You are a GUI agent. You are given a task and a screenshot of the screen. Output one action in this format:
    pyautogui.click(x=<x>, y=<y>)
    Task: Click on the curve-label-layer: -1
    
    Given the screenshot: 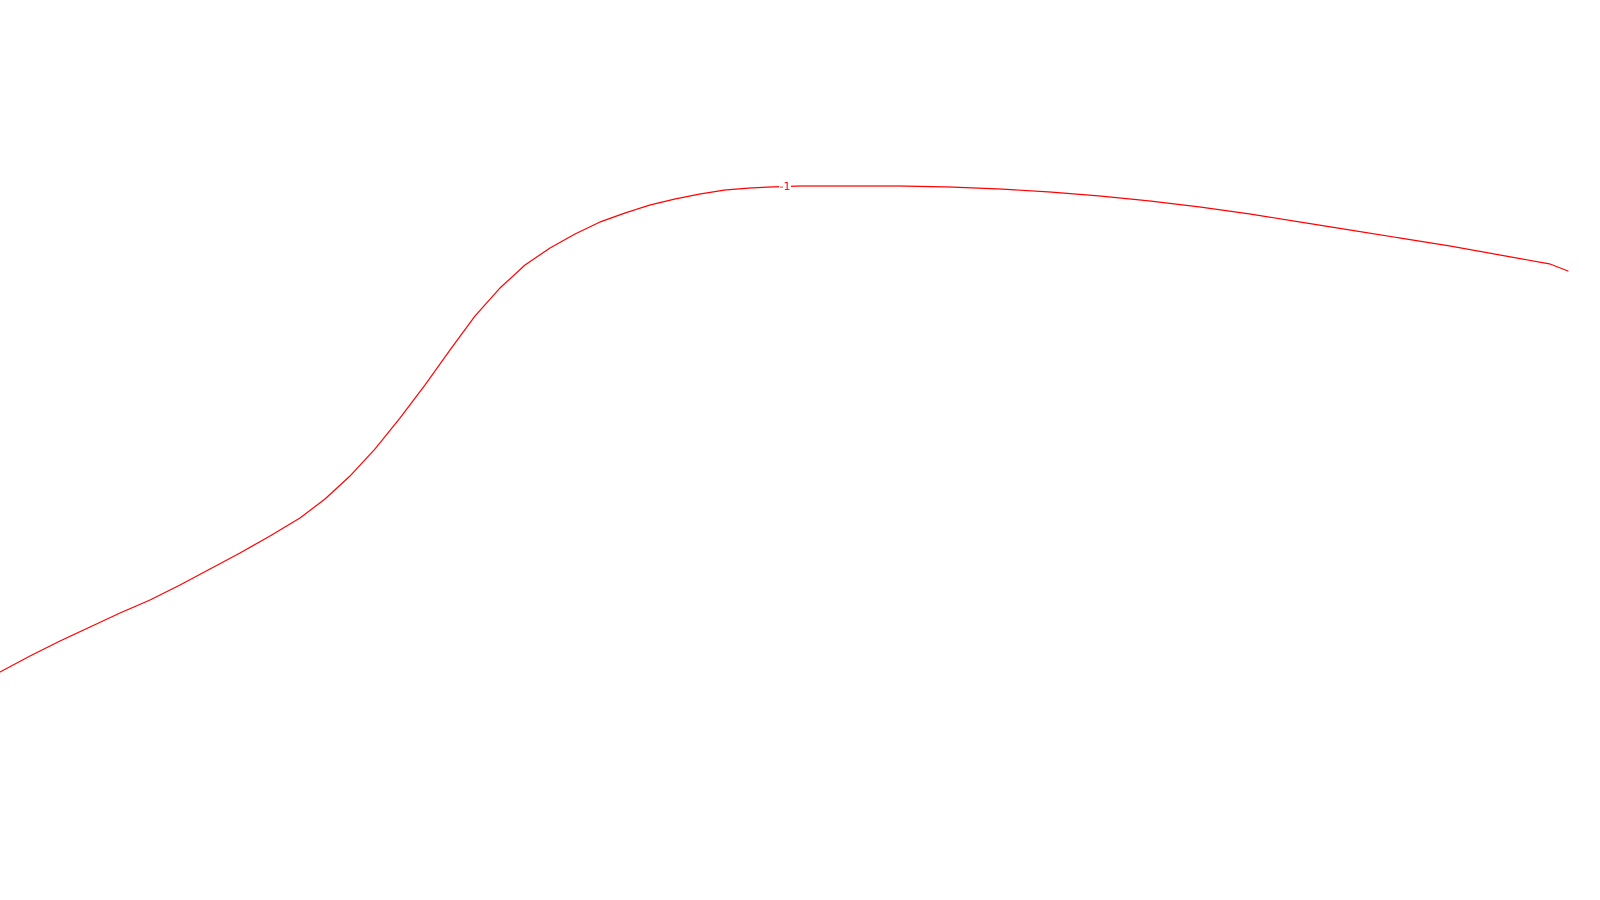 What is the action you would take?
    pyautogui.click(x=785, y=186)
    